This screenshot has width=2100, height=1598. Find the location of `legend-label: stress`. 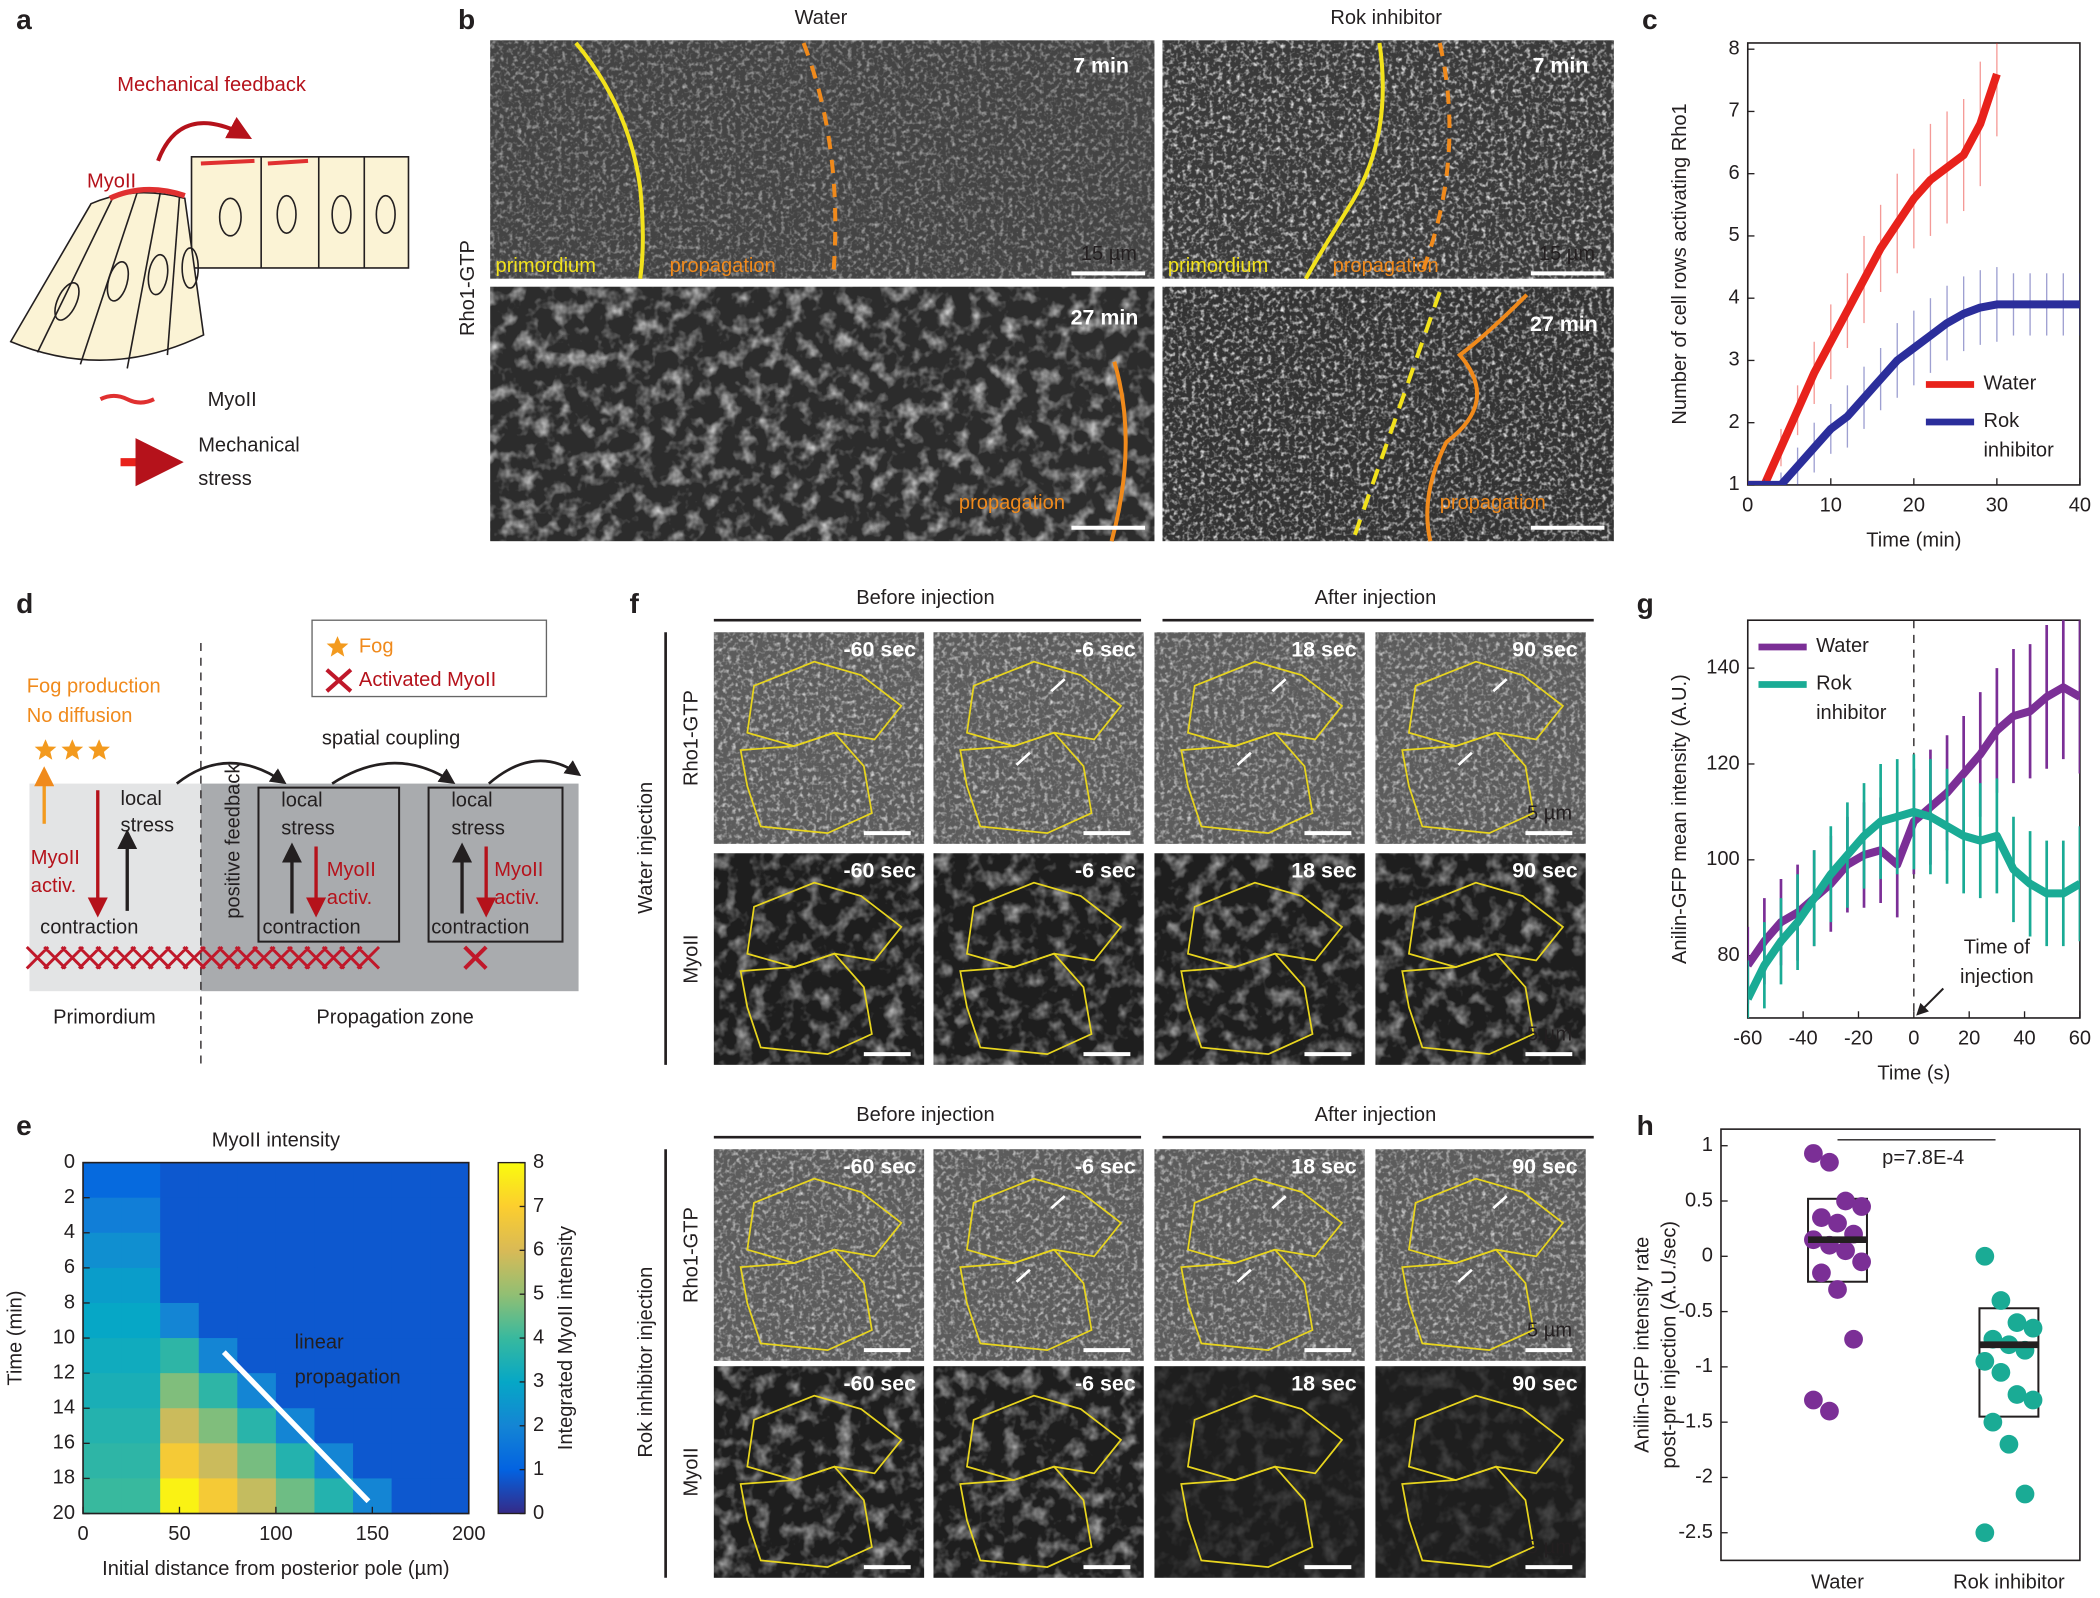

legend-label: stress is located at coordinates (225, 479).